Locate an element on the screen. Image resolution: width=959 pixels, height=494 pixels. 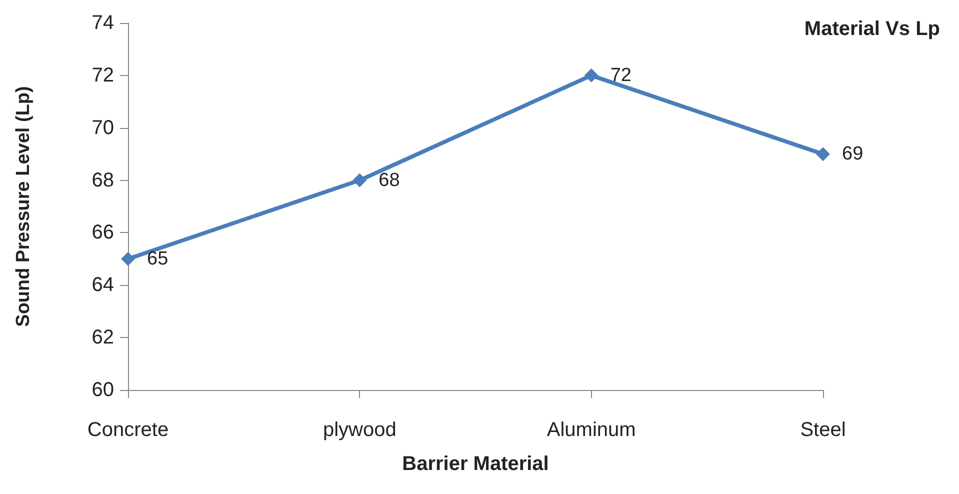
y-tick-label: 72 is located at coordinates (103, 75).